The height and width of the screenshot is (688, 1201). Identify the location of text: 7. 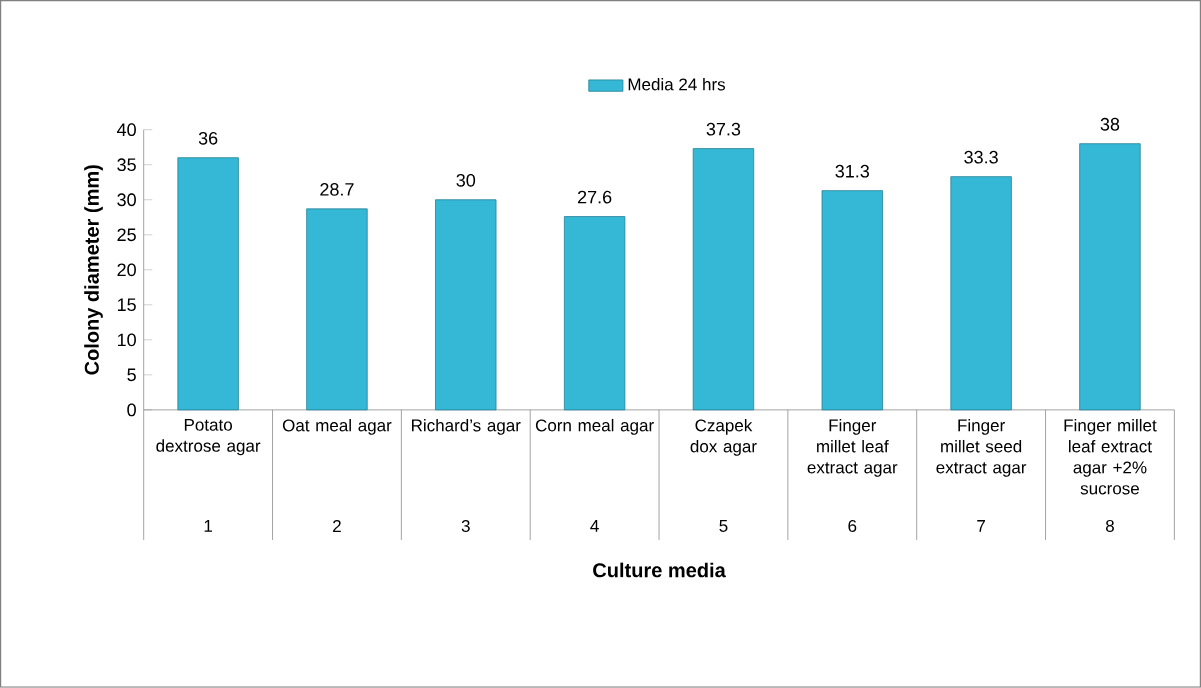
(981, 526).